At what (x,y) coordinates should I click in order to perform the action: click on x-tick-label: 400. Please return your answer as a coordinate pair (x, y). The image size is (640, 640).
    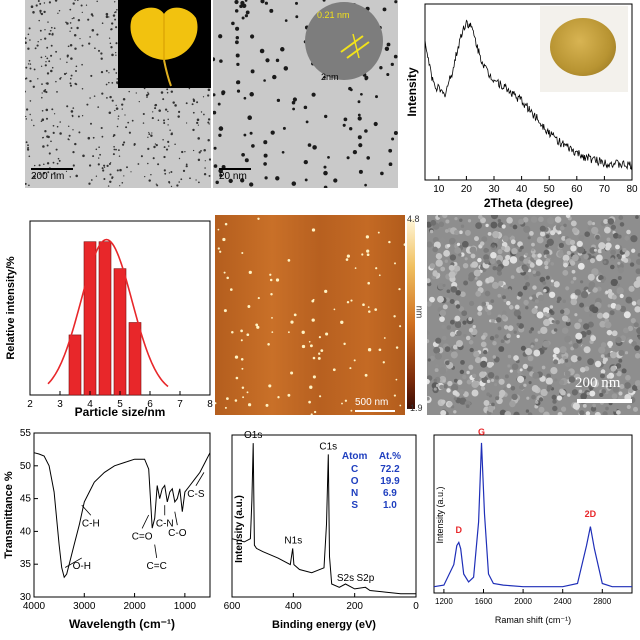
    Looking at the image, I should click on (293, 606).